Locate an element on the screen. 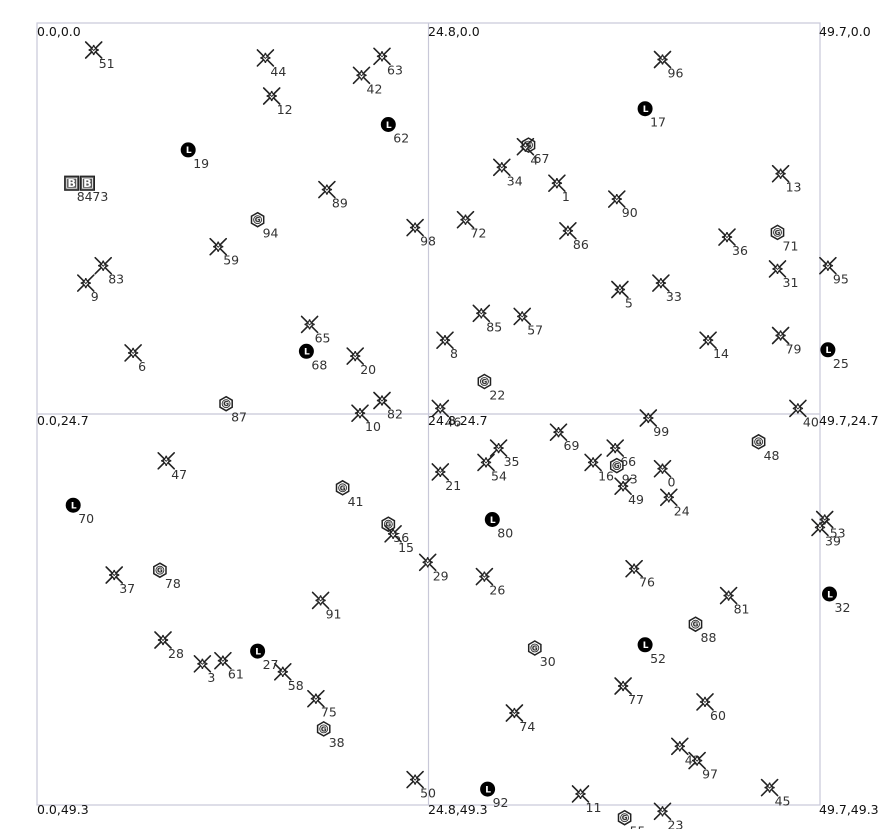 The width and height of the screenshot is (888, 833). map-point-72: 72 is located at coordinates (471, 225).